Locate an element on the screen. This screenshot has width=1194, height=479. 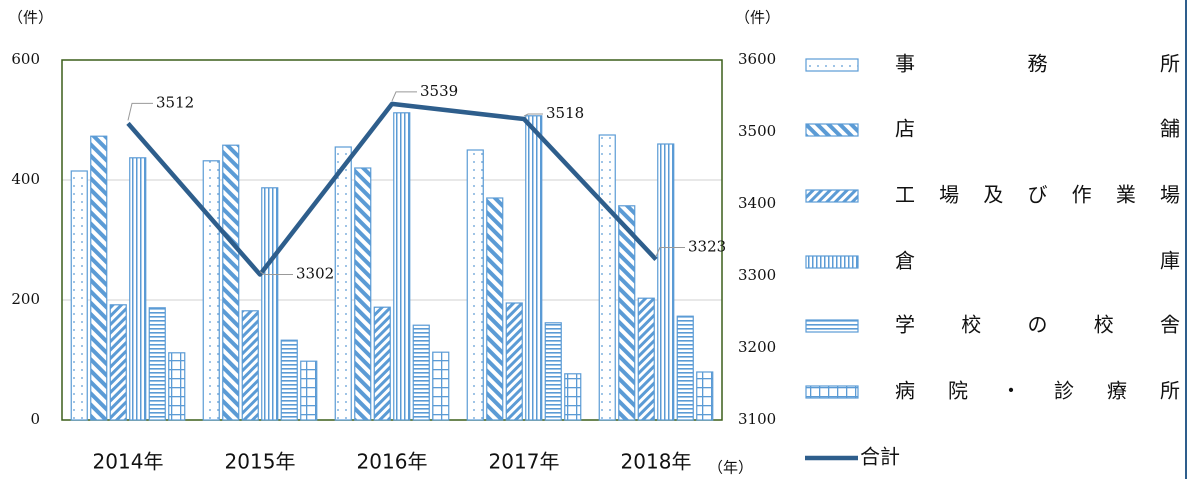
x-tick-label: 2018年 is located at coordinates (656, 462).